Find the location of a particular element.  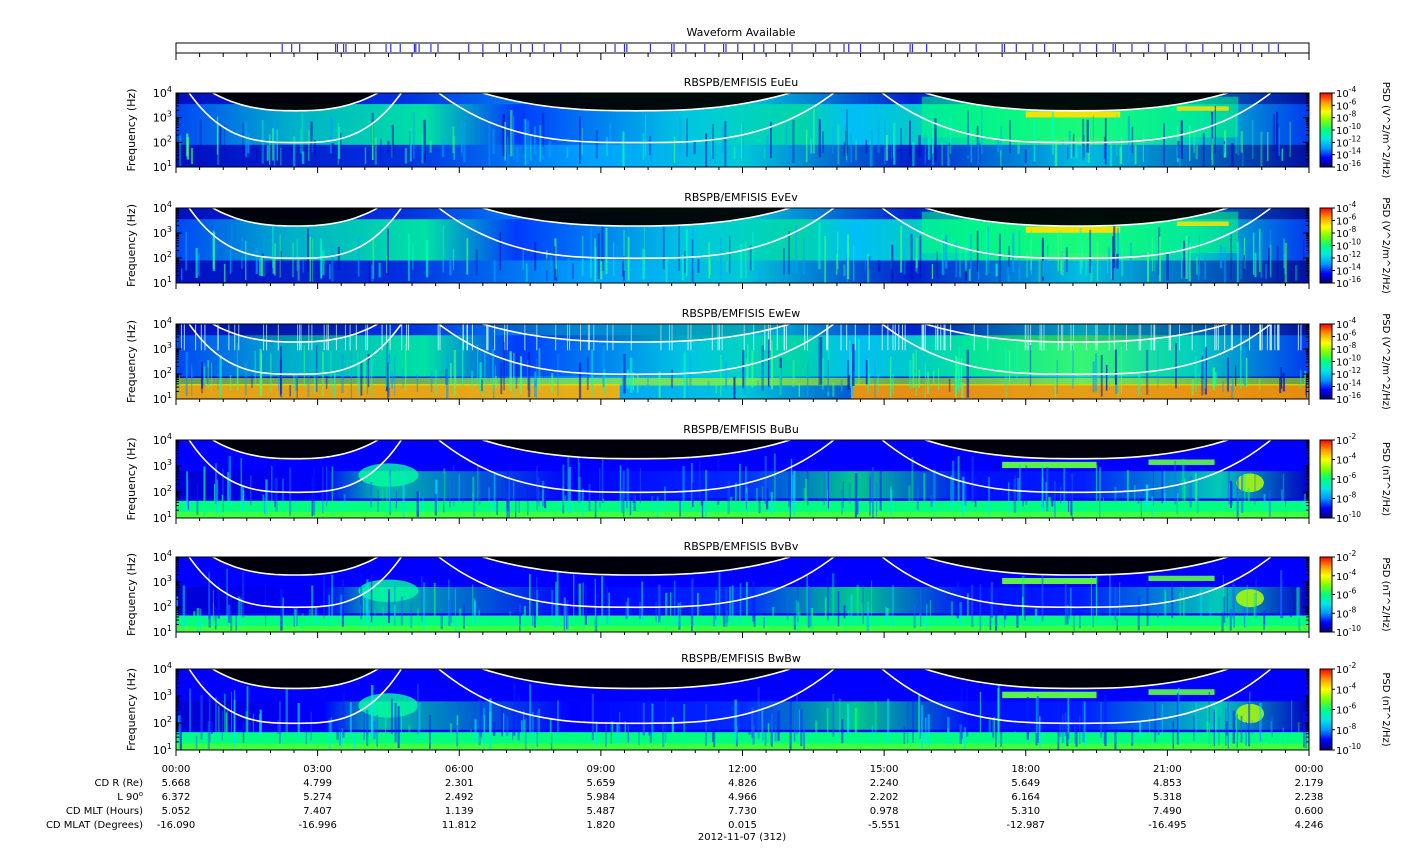

panel-title: RBSPB/EMFISIS BuBu is located at coordinates (741, 429).